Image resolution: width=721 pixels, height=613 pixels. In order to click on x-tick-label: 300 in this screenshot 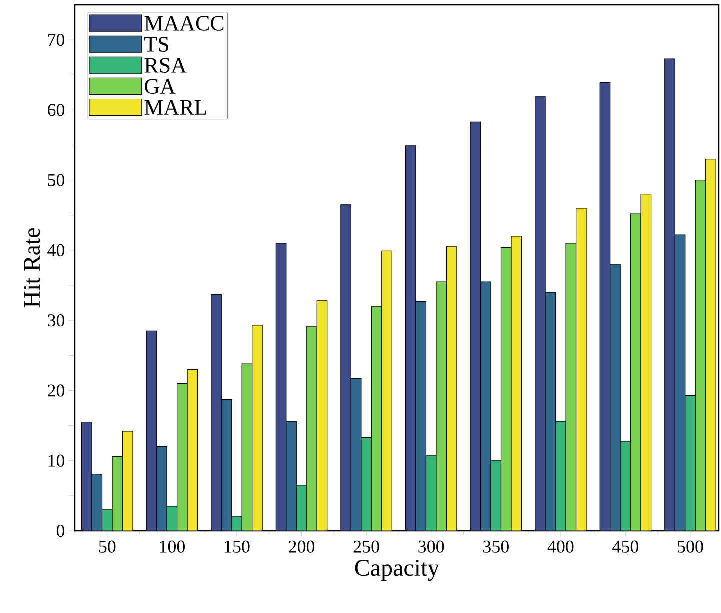, I will do `click(431, 546)`.